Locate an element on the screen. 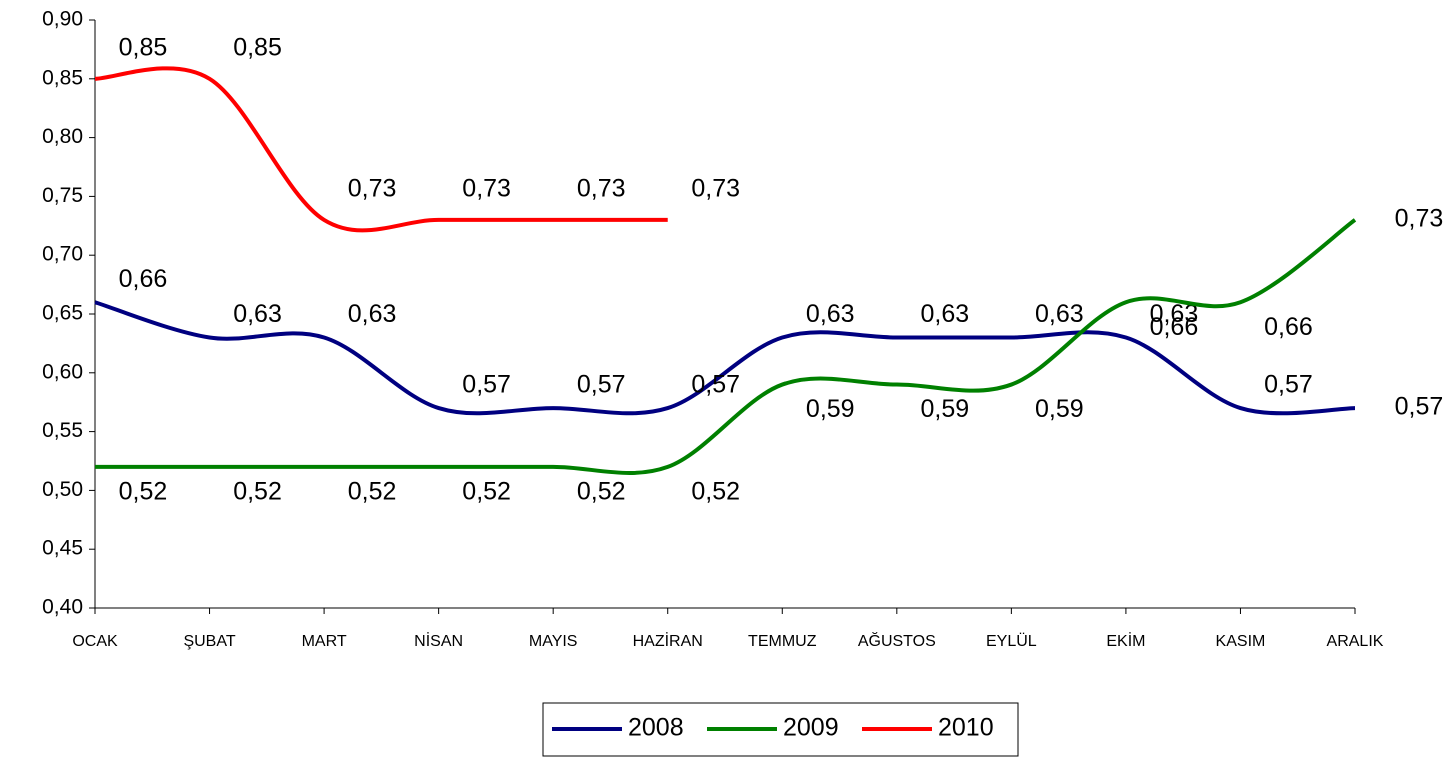  x-tick-label: OCAK is located at coordinates (95, 641).